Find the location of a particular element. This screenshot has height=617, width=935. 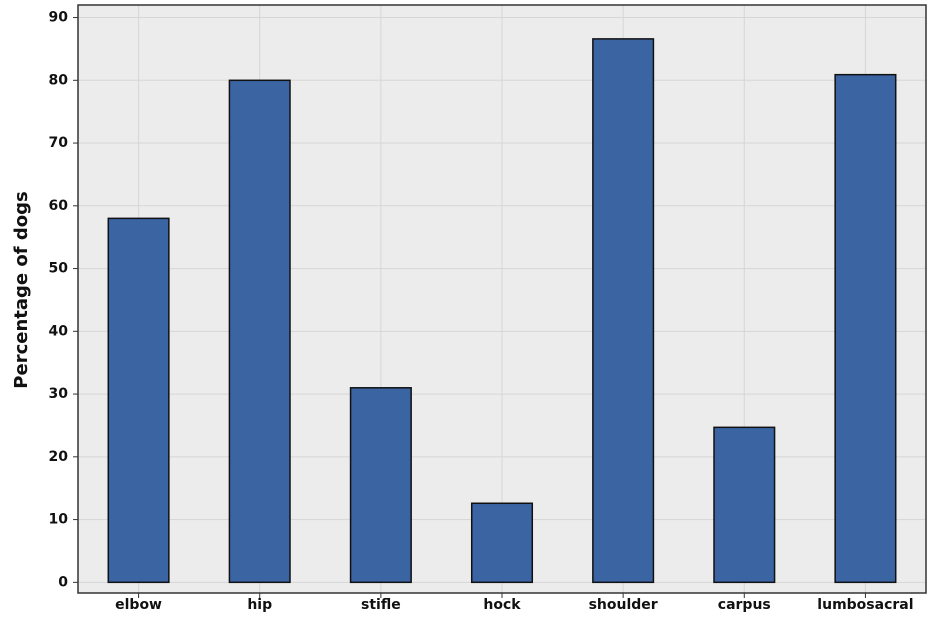

y-tick-label: 70 is located at coordinates (59, 143).